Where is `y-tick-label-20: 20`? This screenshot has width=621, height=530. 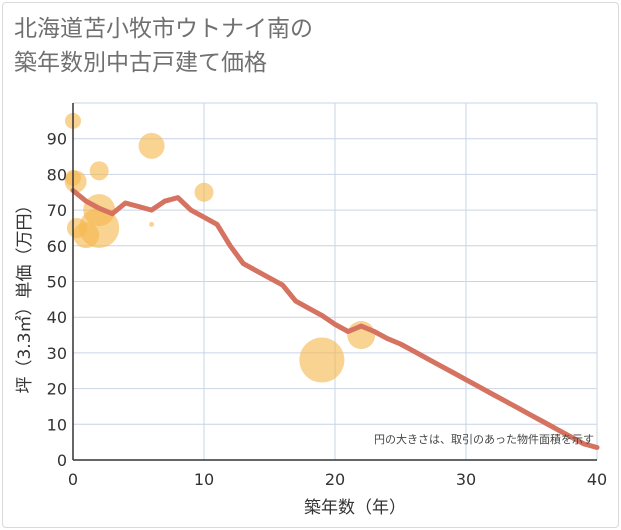
y-tick-label-20: 20 is located at coordinates (57, 389).